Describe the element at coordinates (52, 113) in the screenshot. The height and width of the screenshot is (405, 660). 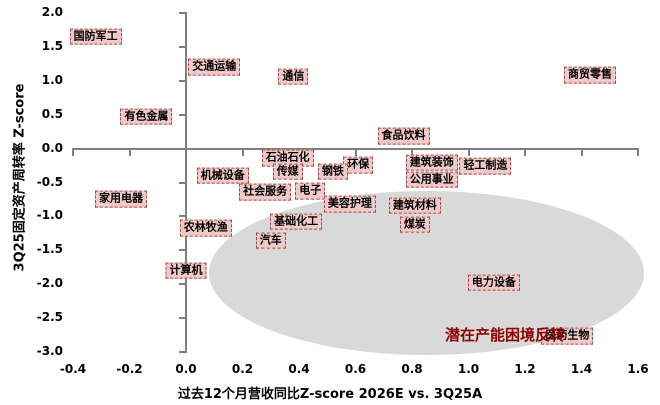
I see `y-tick-label: 0.5` at that location.